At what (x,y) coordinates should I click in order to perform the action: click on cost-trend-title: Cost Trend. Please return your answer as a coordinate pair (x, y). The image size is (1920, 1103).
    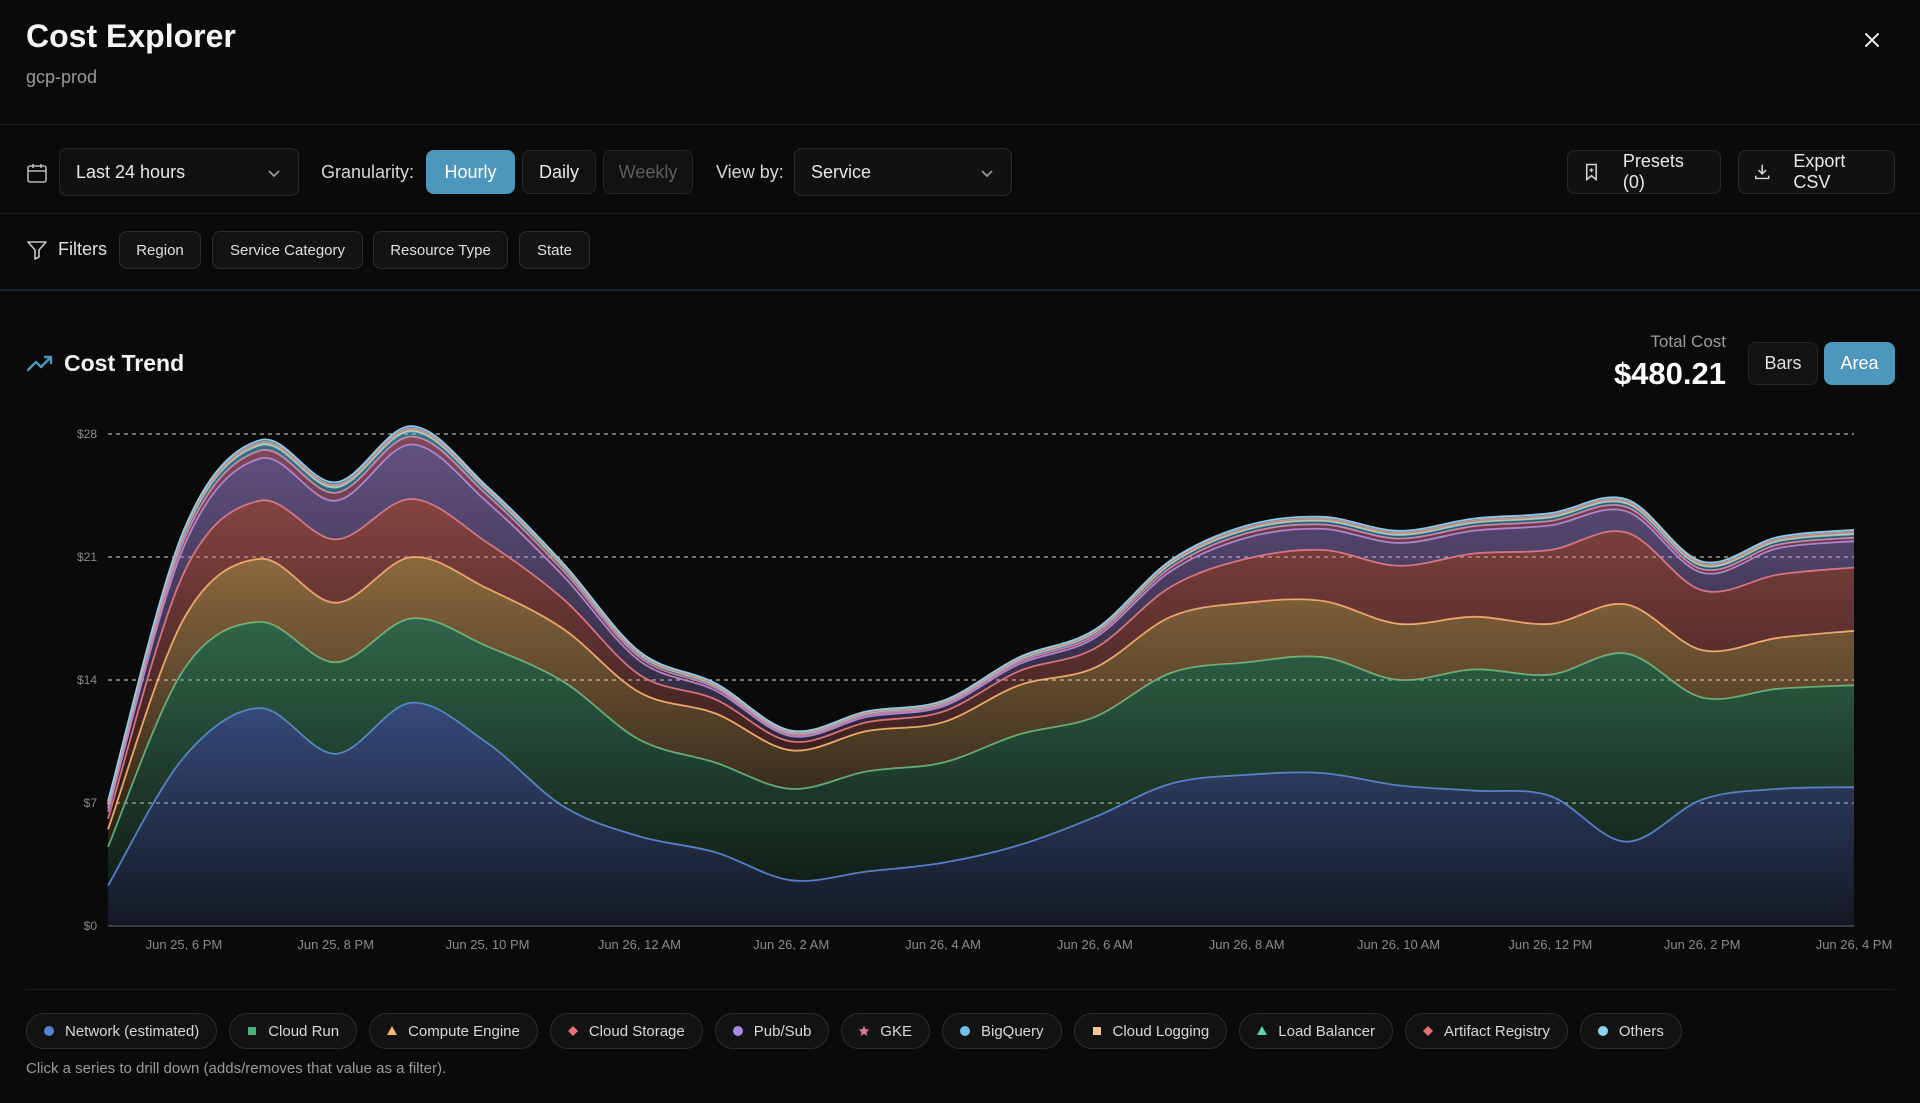
    Looking at the image, I should click on (124, 363).